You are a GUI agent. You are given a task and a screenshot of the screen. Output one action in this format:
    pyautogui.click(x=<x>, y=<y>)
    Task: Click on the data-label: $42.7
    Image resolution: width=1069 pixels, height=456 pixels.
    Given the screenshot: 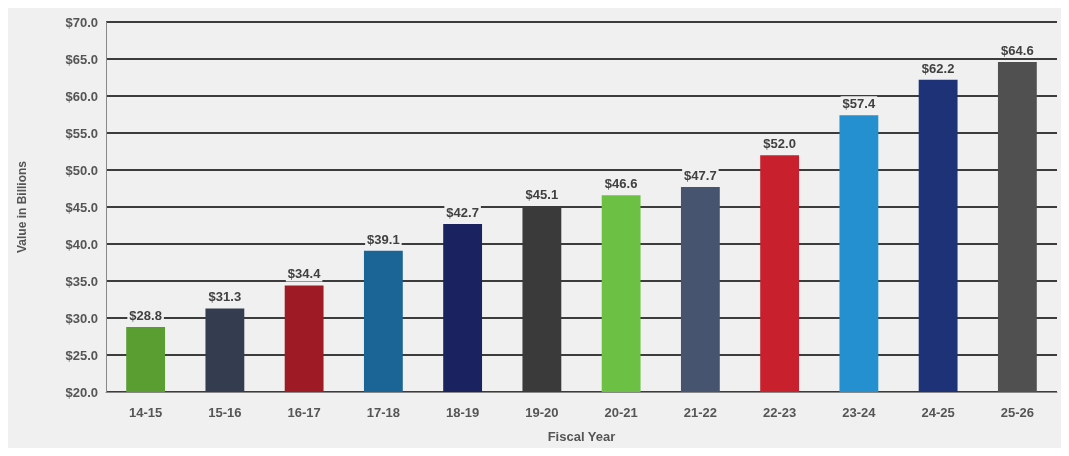 What is the action you would take?
    pyautogui.click(x=462, y=213)
    